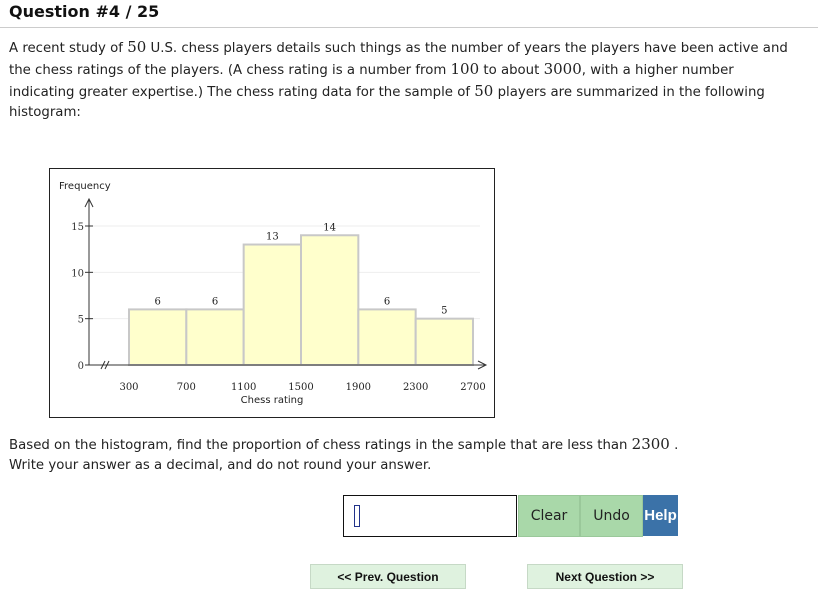 This screenshot has width=818, height=611. What do you see at coordinates (357, 516) in the screenshot?
I see `text-cursor-icon` at bounding box center [357, 516].